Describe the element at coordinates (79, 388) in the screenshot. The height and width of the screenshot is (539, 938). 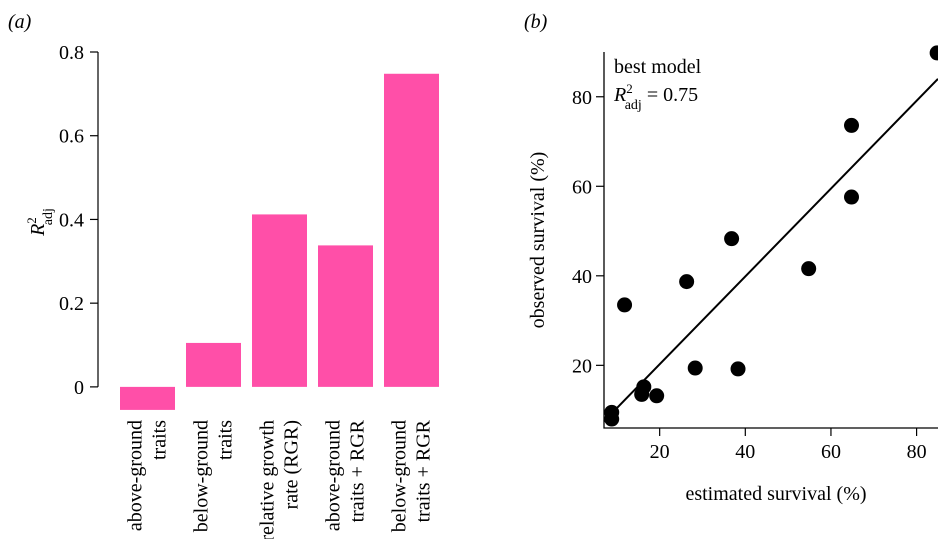
I see `panel-a-y-tick-label: 0` at that location.